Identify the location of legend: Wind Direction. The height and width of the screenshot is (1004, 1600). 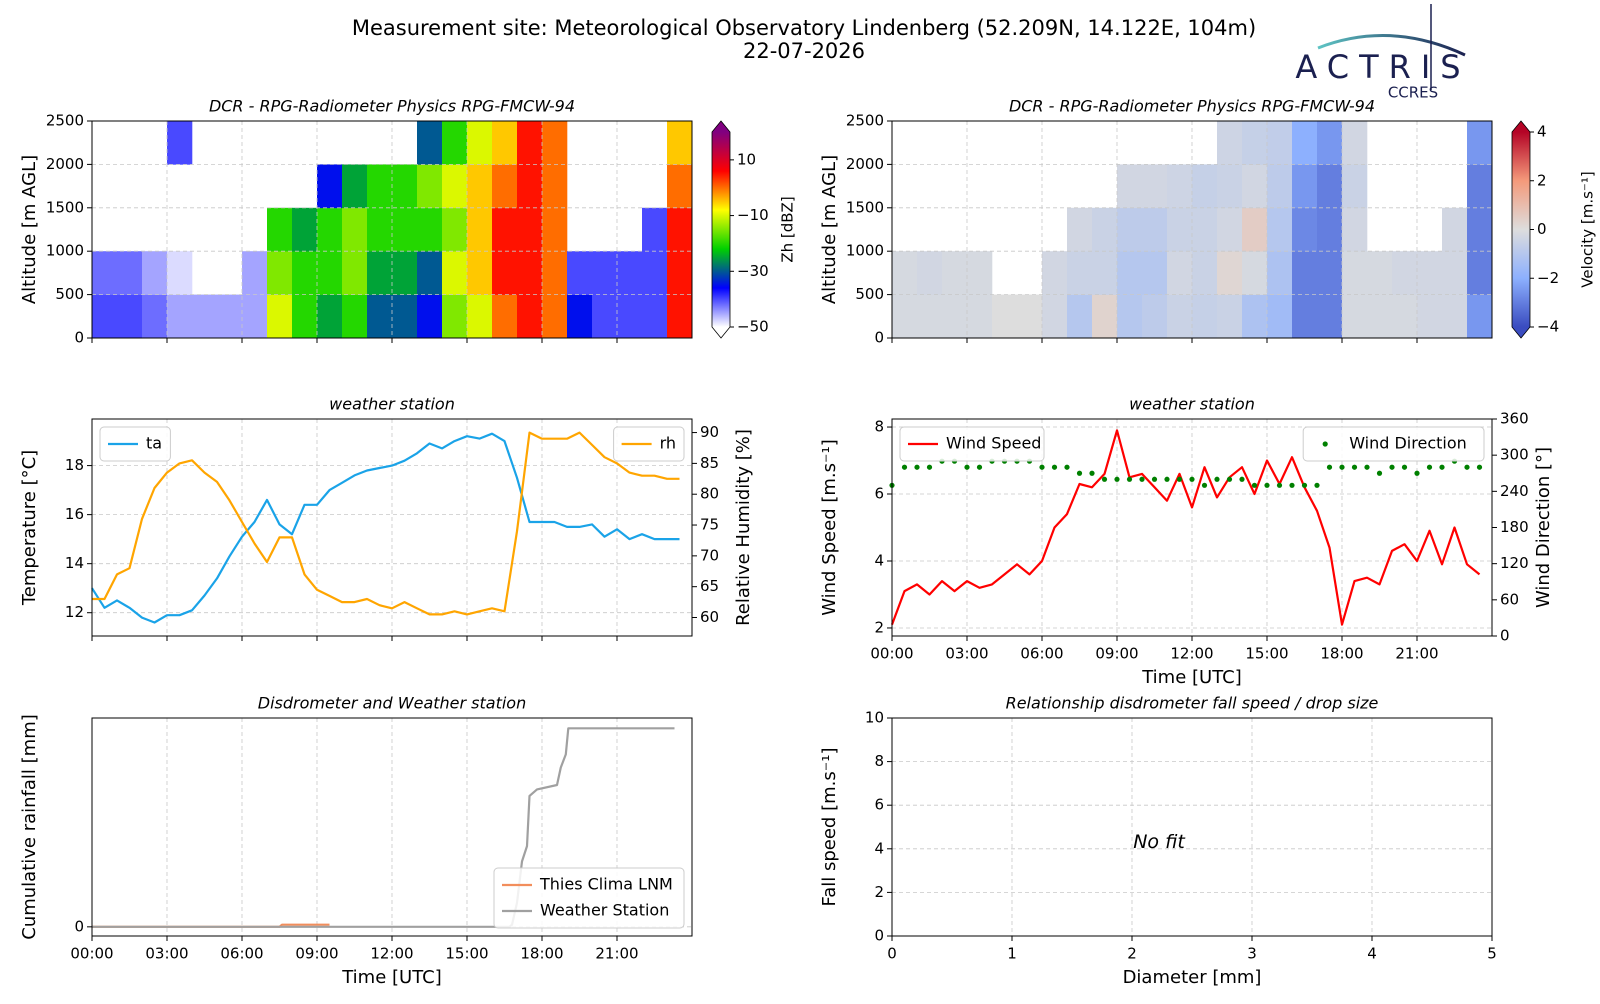
(1393, 444).